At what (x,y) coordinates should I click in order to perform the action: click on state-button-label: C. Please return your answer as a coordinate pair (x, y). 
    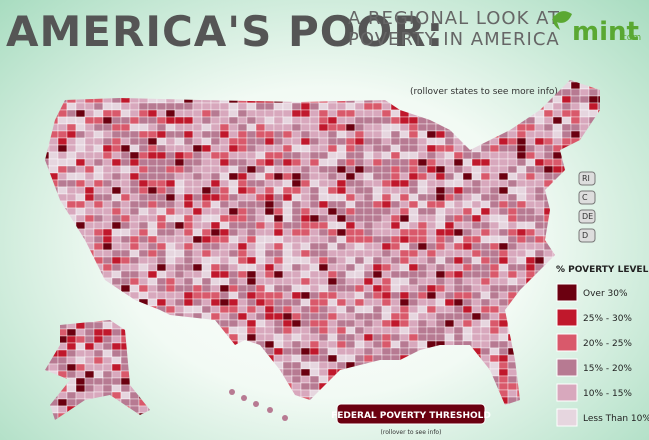
    Looking at the image, I should click on (585, 197).